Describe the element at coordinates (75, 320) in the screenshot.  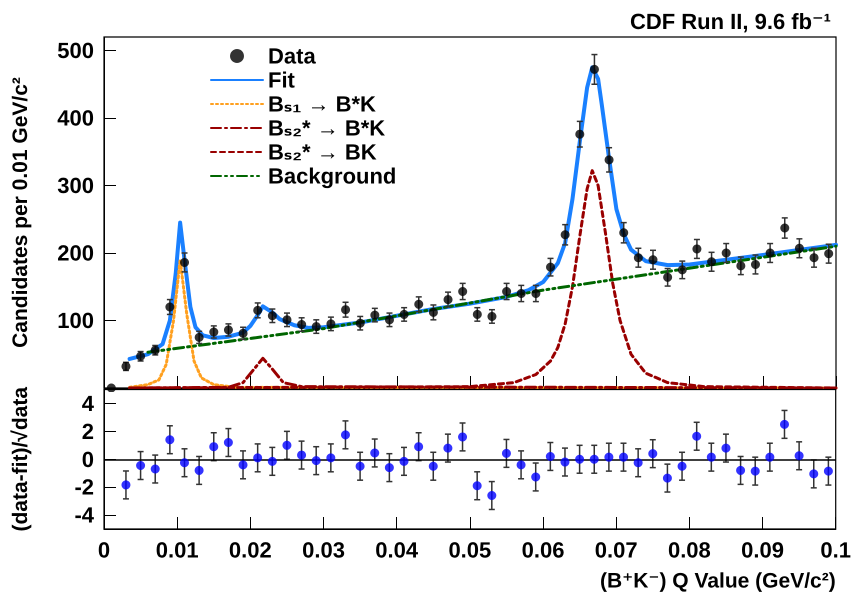
I see `y-tick-label: 100` at that location.